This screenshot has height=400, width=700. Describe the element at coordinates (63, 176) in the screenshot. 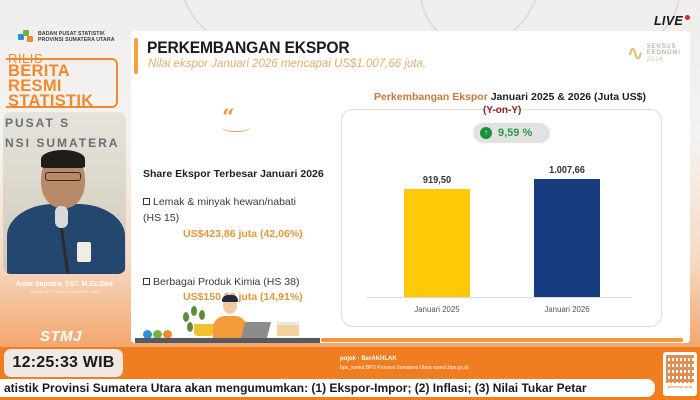

I see `speaker-glasses` at that location.